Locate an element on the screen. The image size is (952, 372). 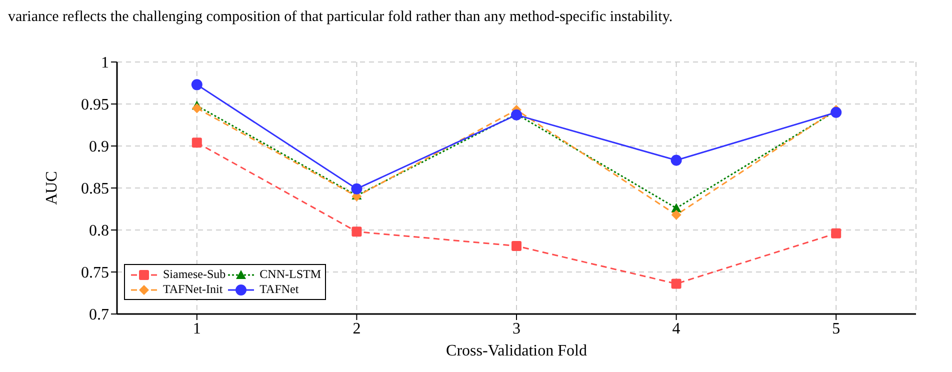
x-tick-label: 1 is located at coordinates (196, 329).